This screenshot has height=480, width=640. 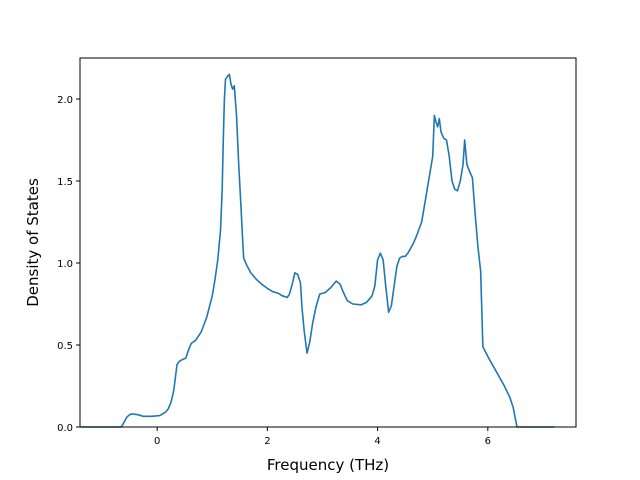 I want to click on y-axis-title: Density of States, so click(x=33, y=242).